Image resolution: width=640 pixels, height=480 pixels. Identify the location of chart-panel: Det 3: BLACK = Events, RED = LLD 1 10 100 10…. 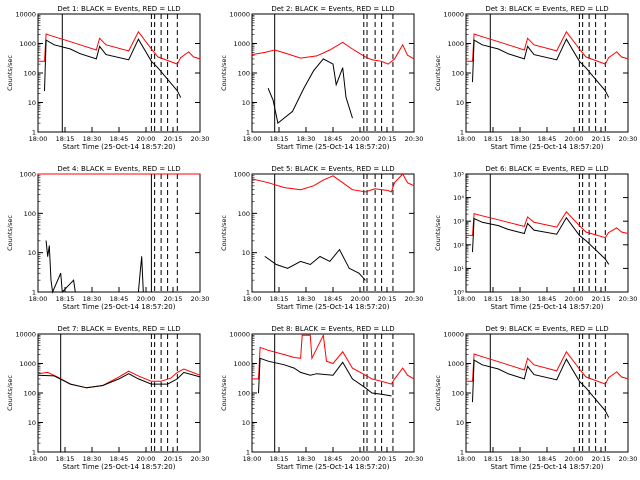
(535, 78).